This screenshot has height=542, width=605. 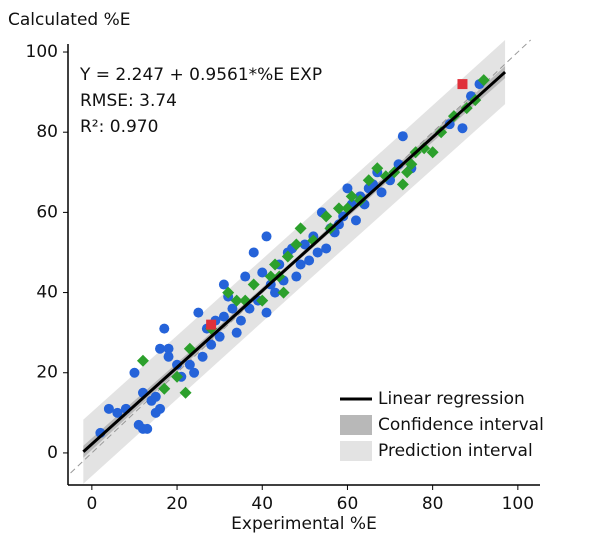 What do you see at coordinates (461, 425) in the screenshot?
I see `legend-label: Confidence interval` at bounding box center [461, 425].